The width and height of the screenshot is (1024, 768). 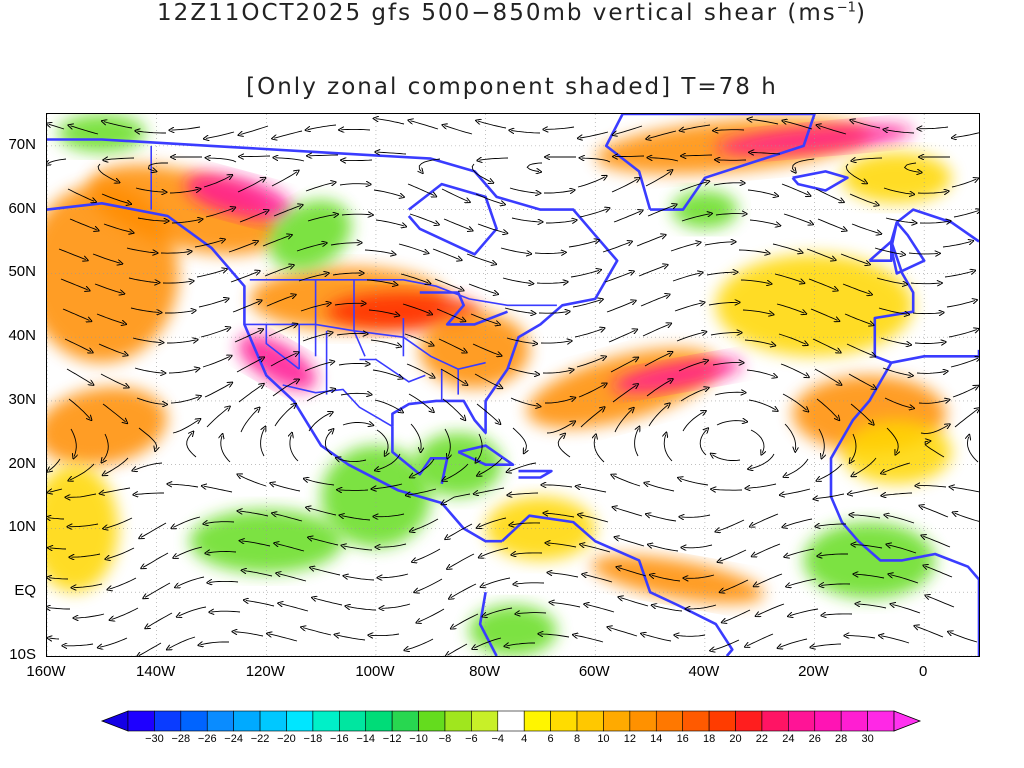 I want to click on colorbar-label: −20, so click(x=286, y=739).